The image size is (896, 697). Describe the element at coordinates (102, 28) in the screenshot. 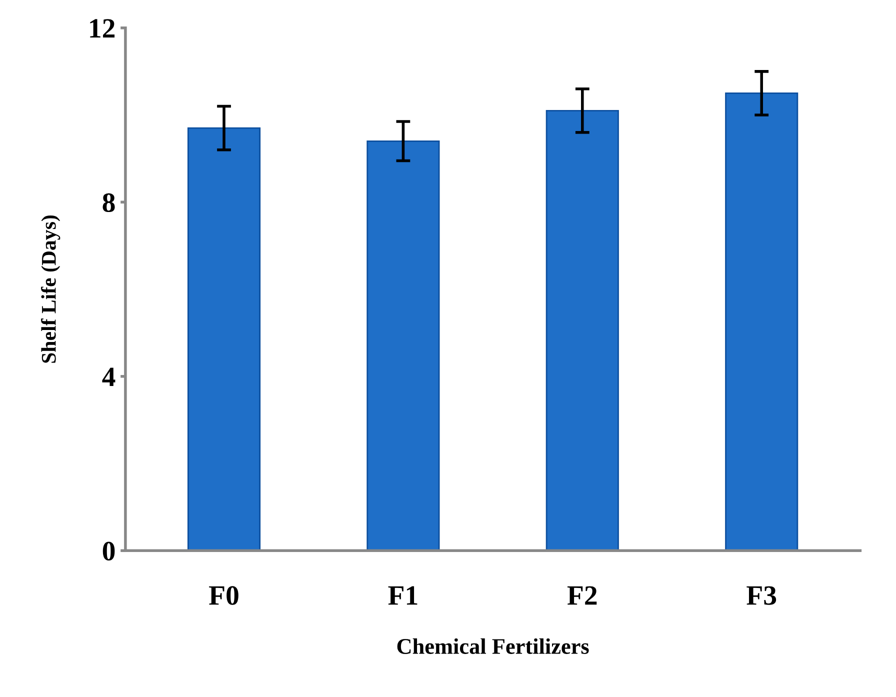

I see `y-tick-label: 12` at that location.